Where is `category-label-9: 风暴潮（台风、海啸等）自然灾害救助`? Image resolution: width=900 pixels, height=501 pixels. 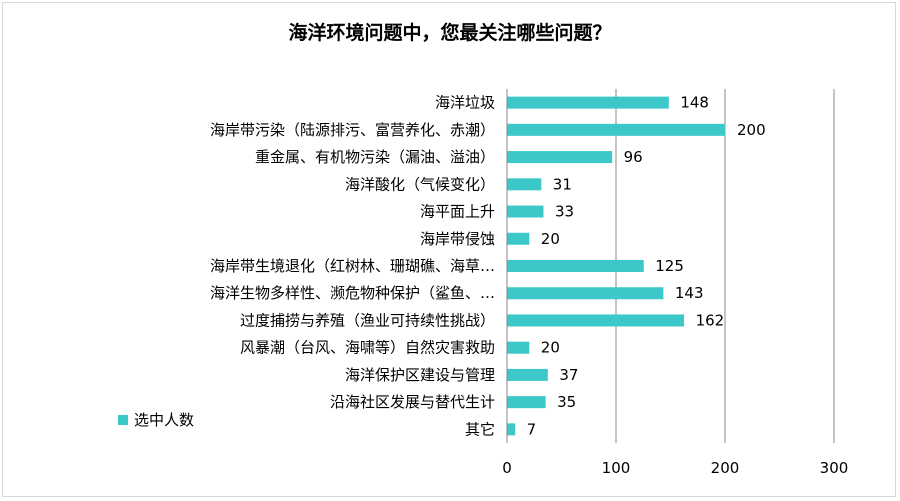
category-label-9: 风暴潮（台风、海啸等）自然灾害救助 is located at coordinates (367, 348).